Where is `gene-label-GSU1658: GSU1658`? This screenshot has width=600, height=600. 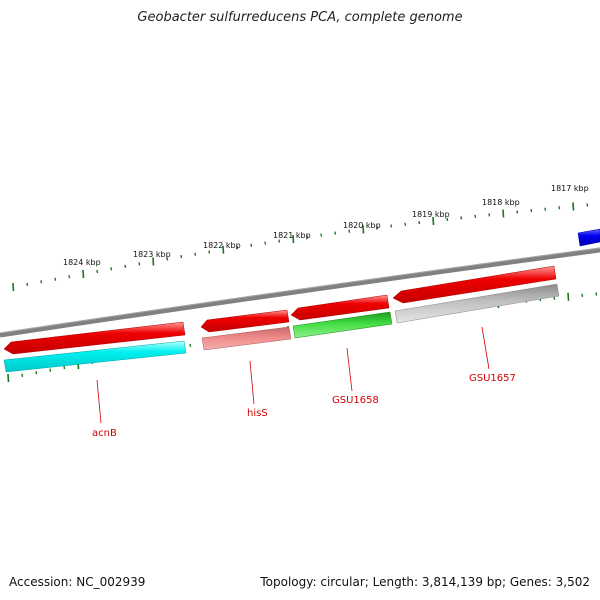
gene-label-GSU1658: GSU1658 is located at coordinates (355, 400).